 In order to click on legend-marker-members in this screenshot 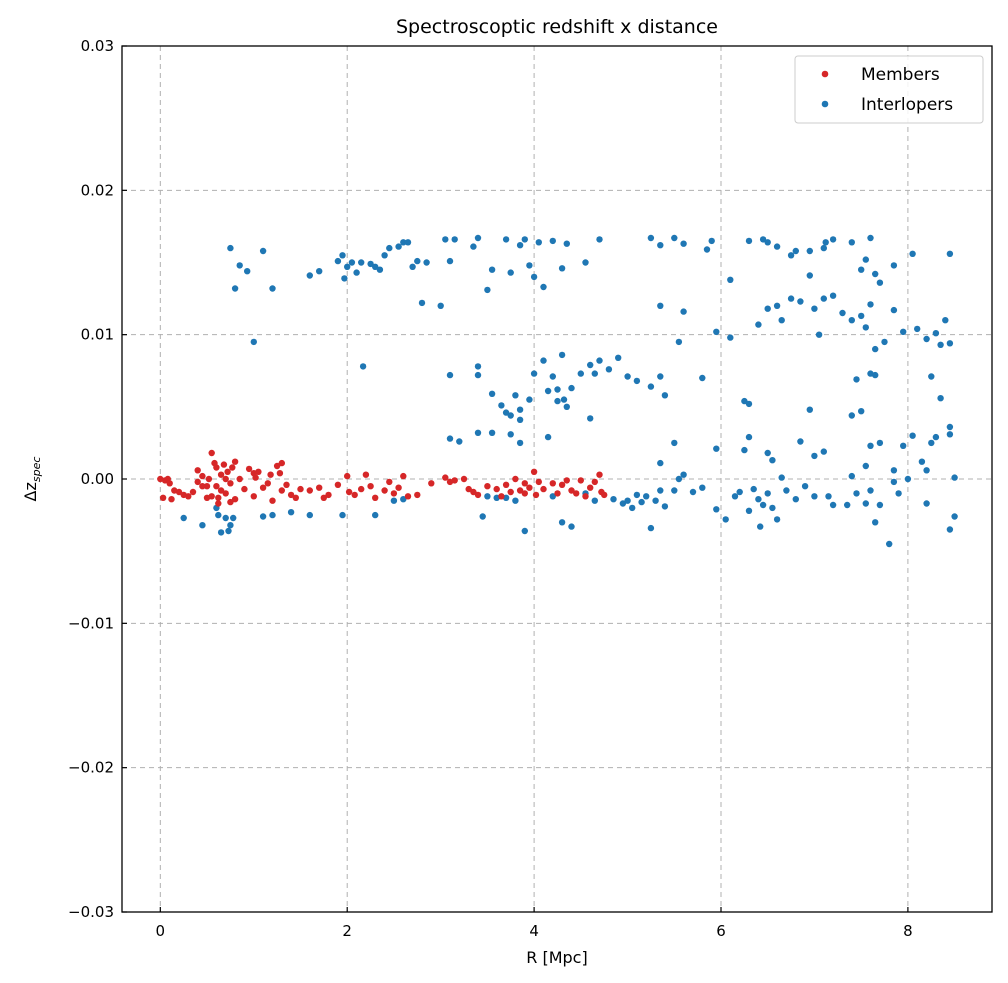, I will do `click(825, 74)`.